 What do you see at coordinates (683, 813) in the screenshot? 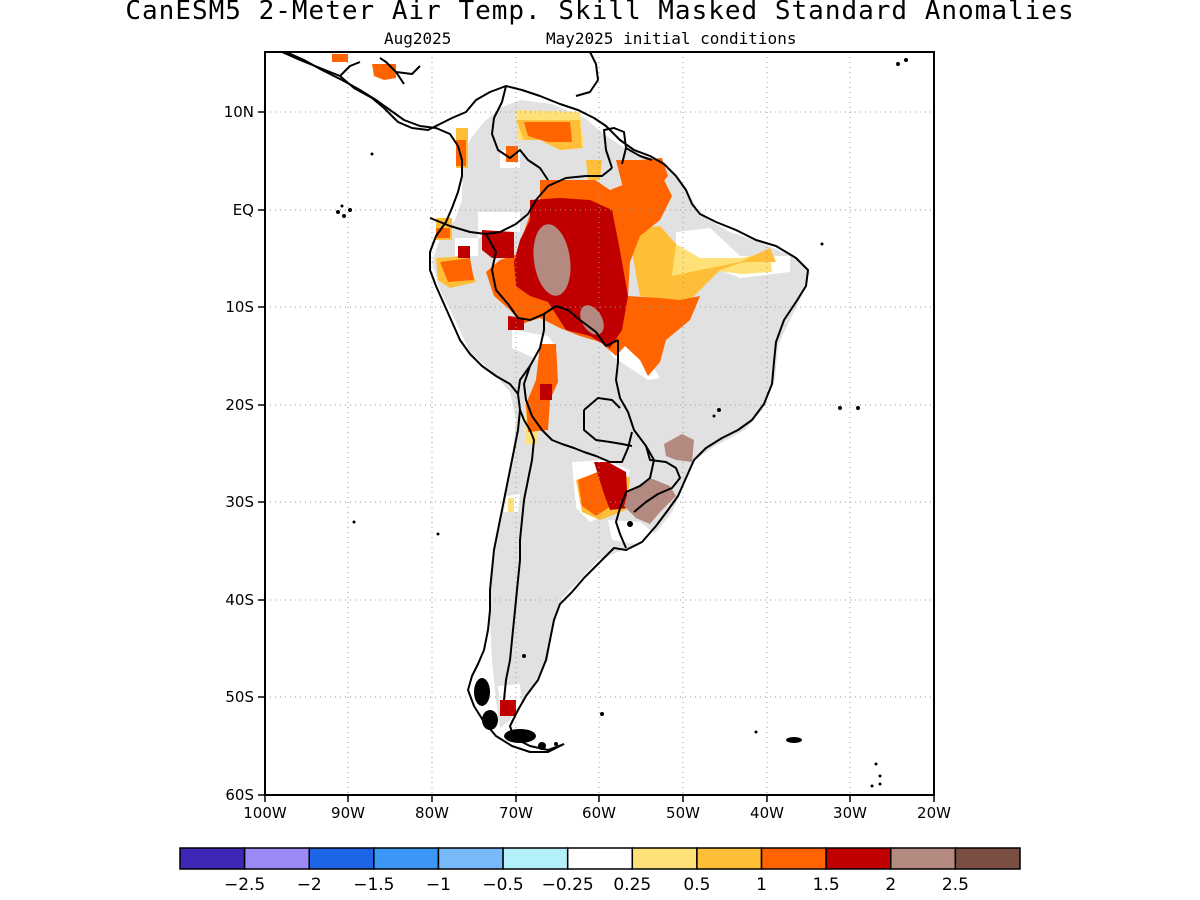
I see `lon-label-50w: 50W` at bounding box center [683, 813].